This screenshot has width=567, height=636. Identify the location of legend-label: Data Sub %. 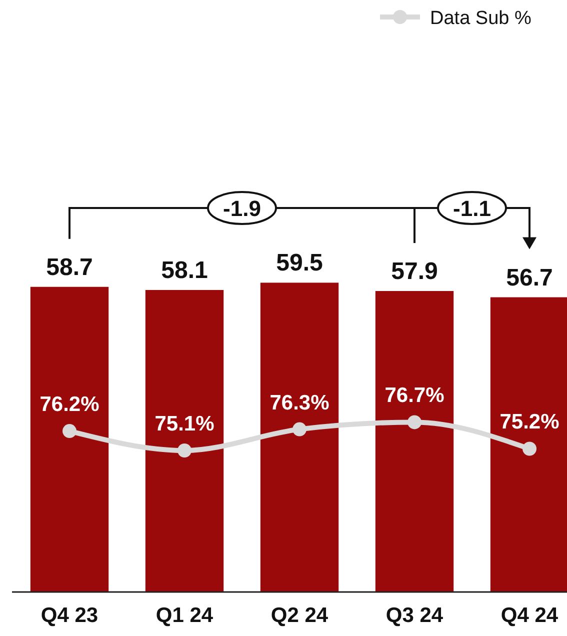
(481, 18).